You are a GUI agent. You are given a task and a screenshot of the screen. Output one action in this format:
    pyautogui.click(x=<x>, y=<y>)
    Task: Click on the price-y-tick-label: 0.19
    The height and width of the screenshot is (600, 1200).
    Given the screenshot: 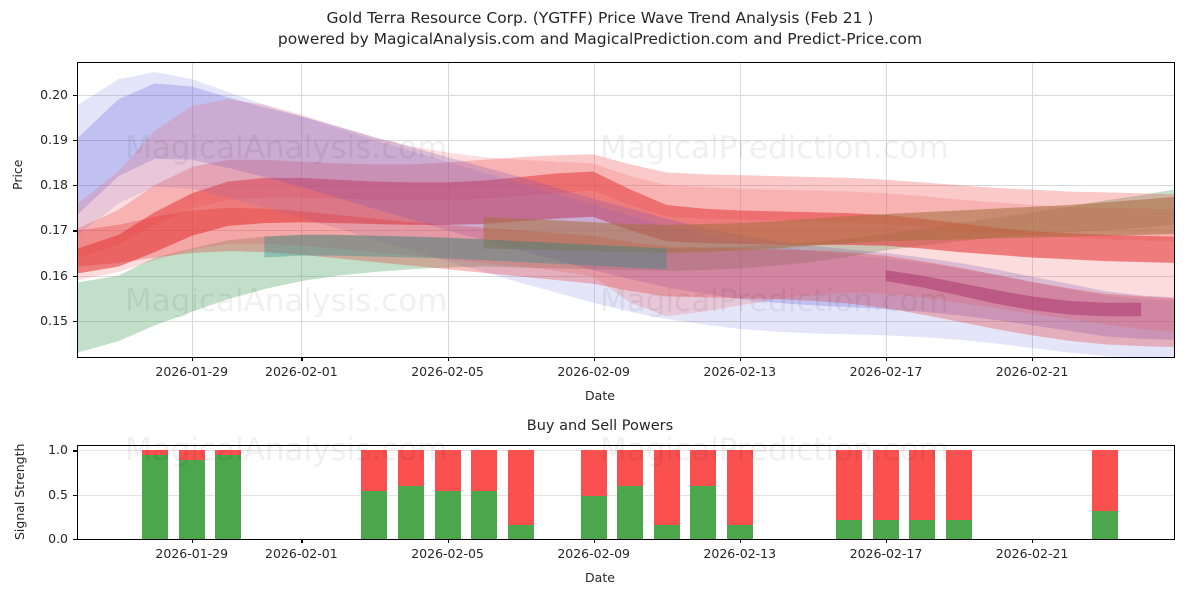 What is the action you would take?
    pyautogui.click(x=54, y=139)
    